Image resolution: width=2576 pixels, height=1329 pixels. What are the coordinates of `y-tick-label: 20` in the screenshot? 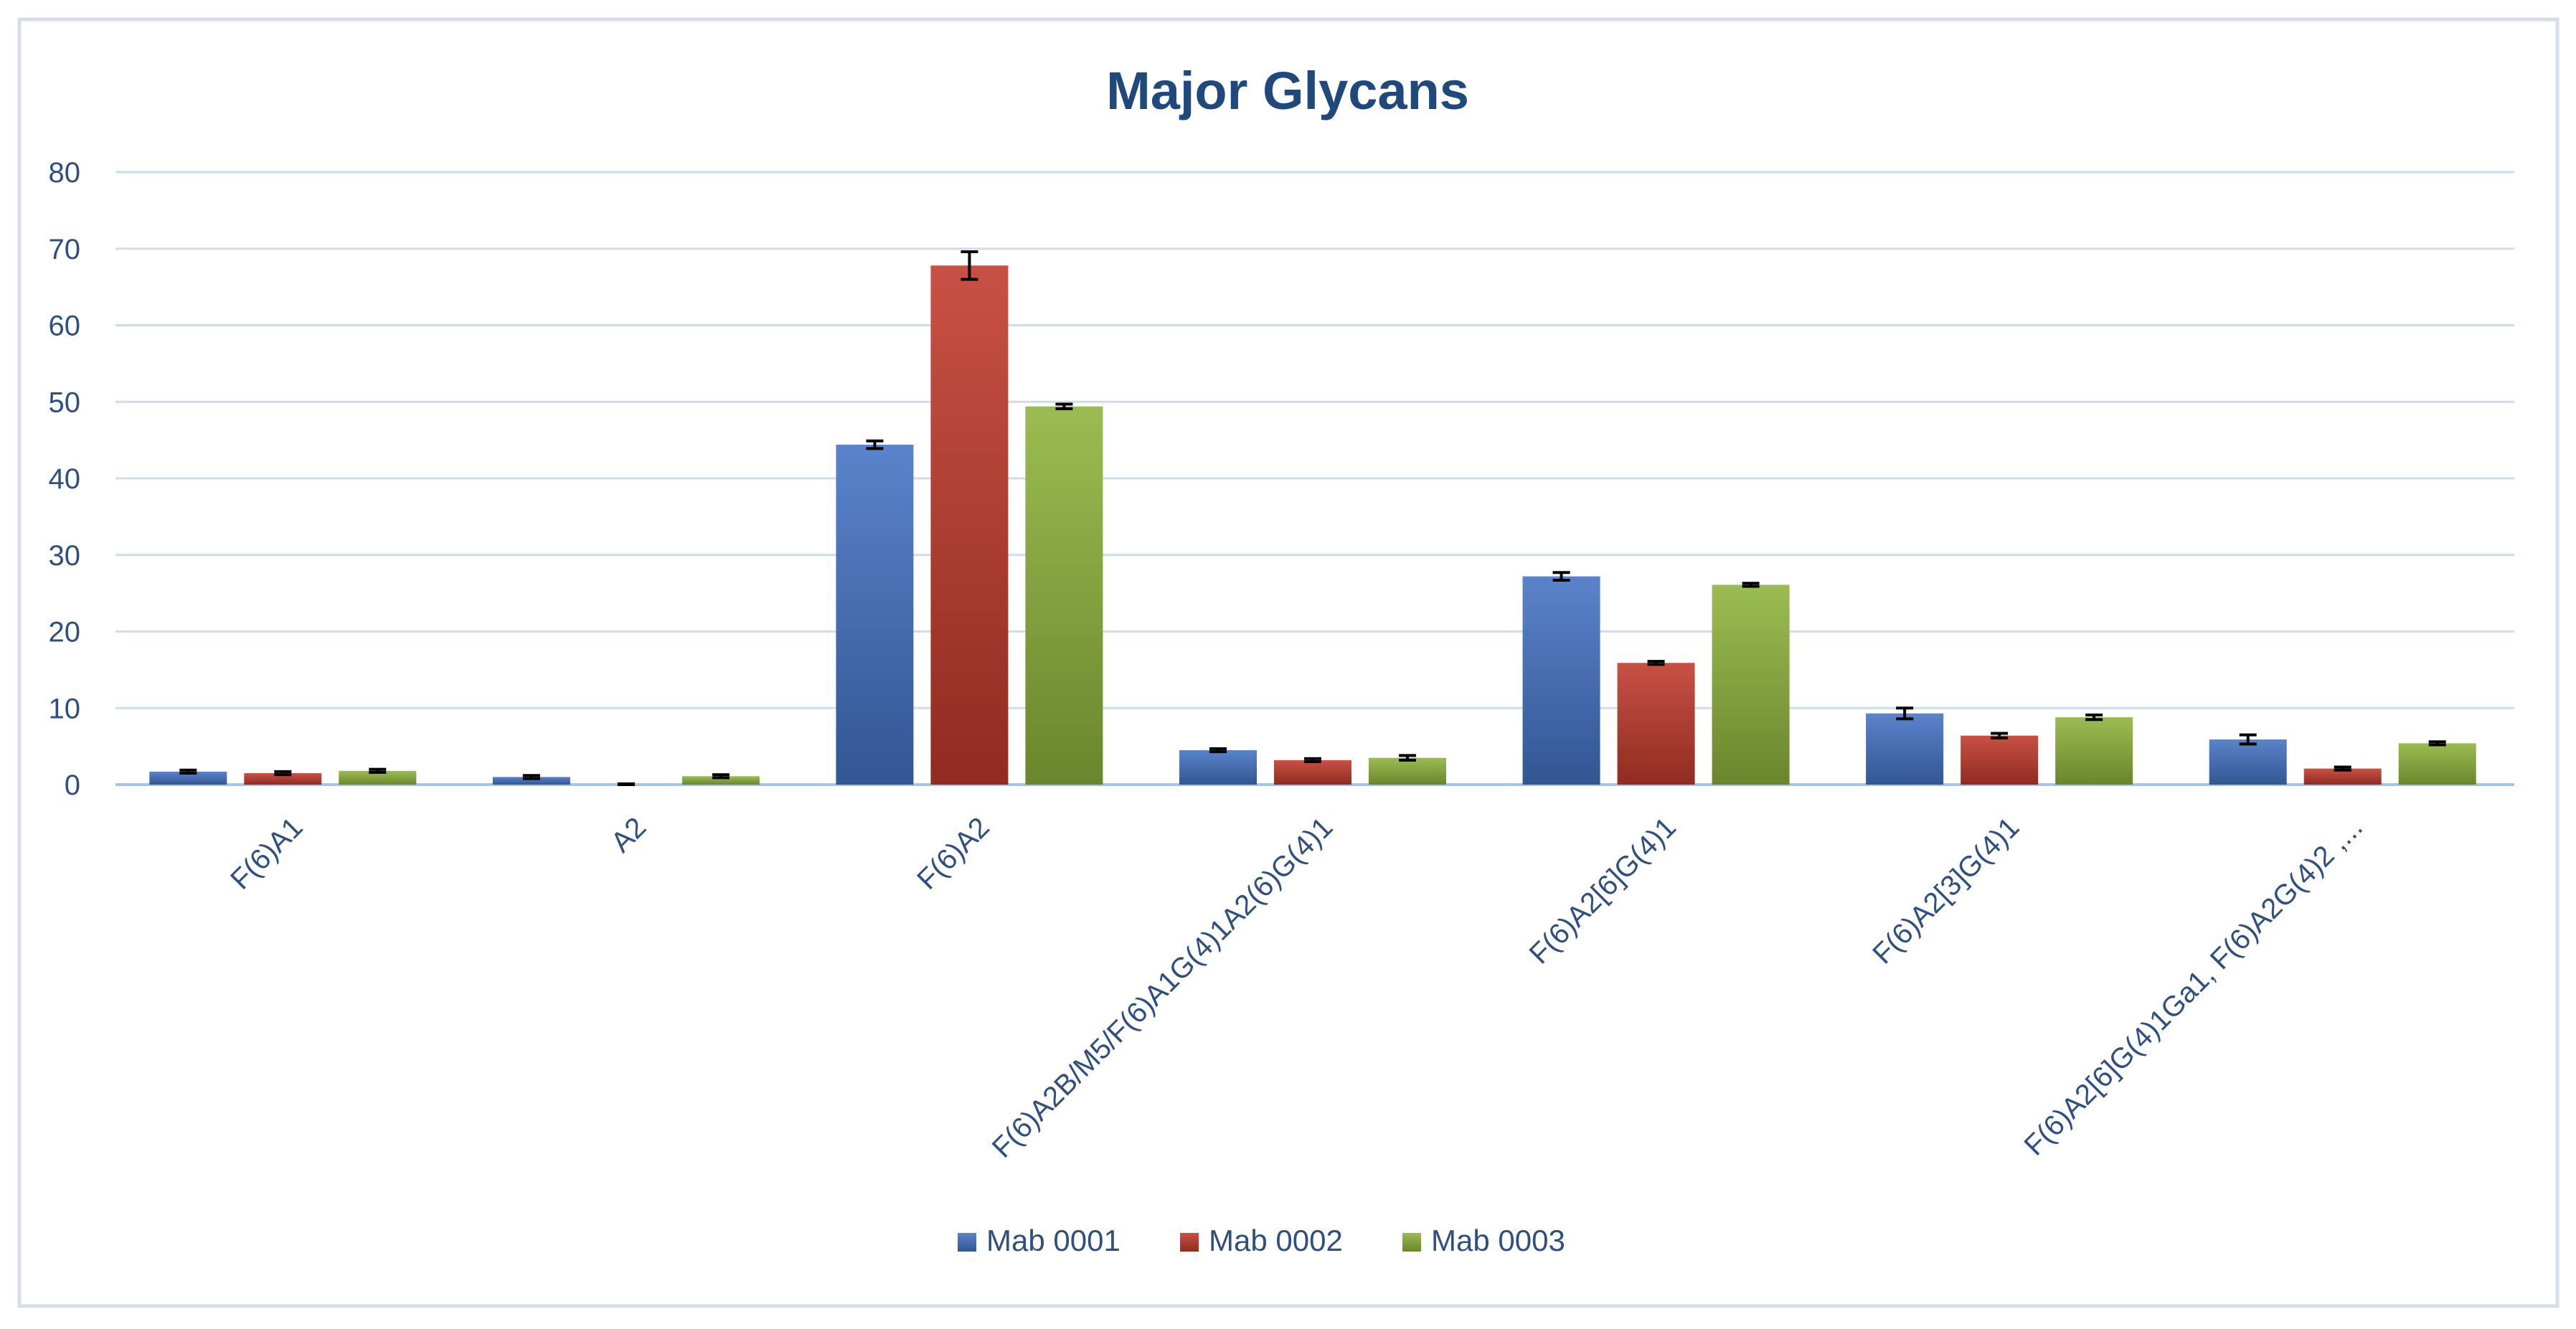 It's located at (65, 632).